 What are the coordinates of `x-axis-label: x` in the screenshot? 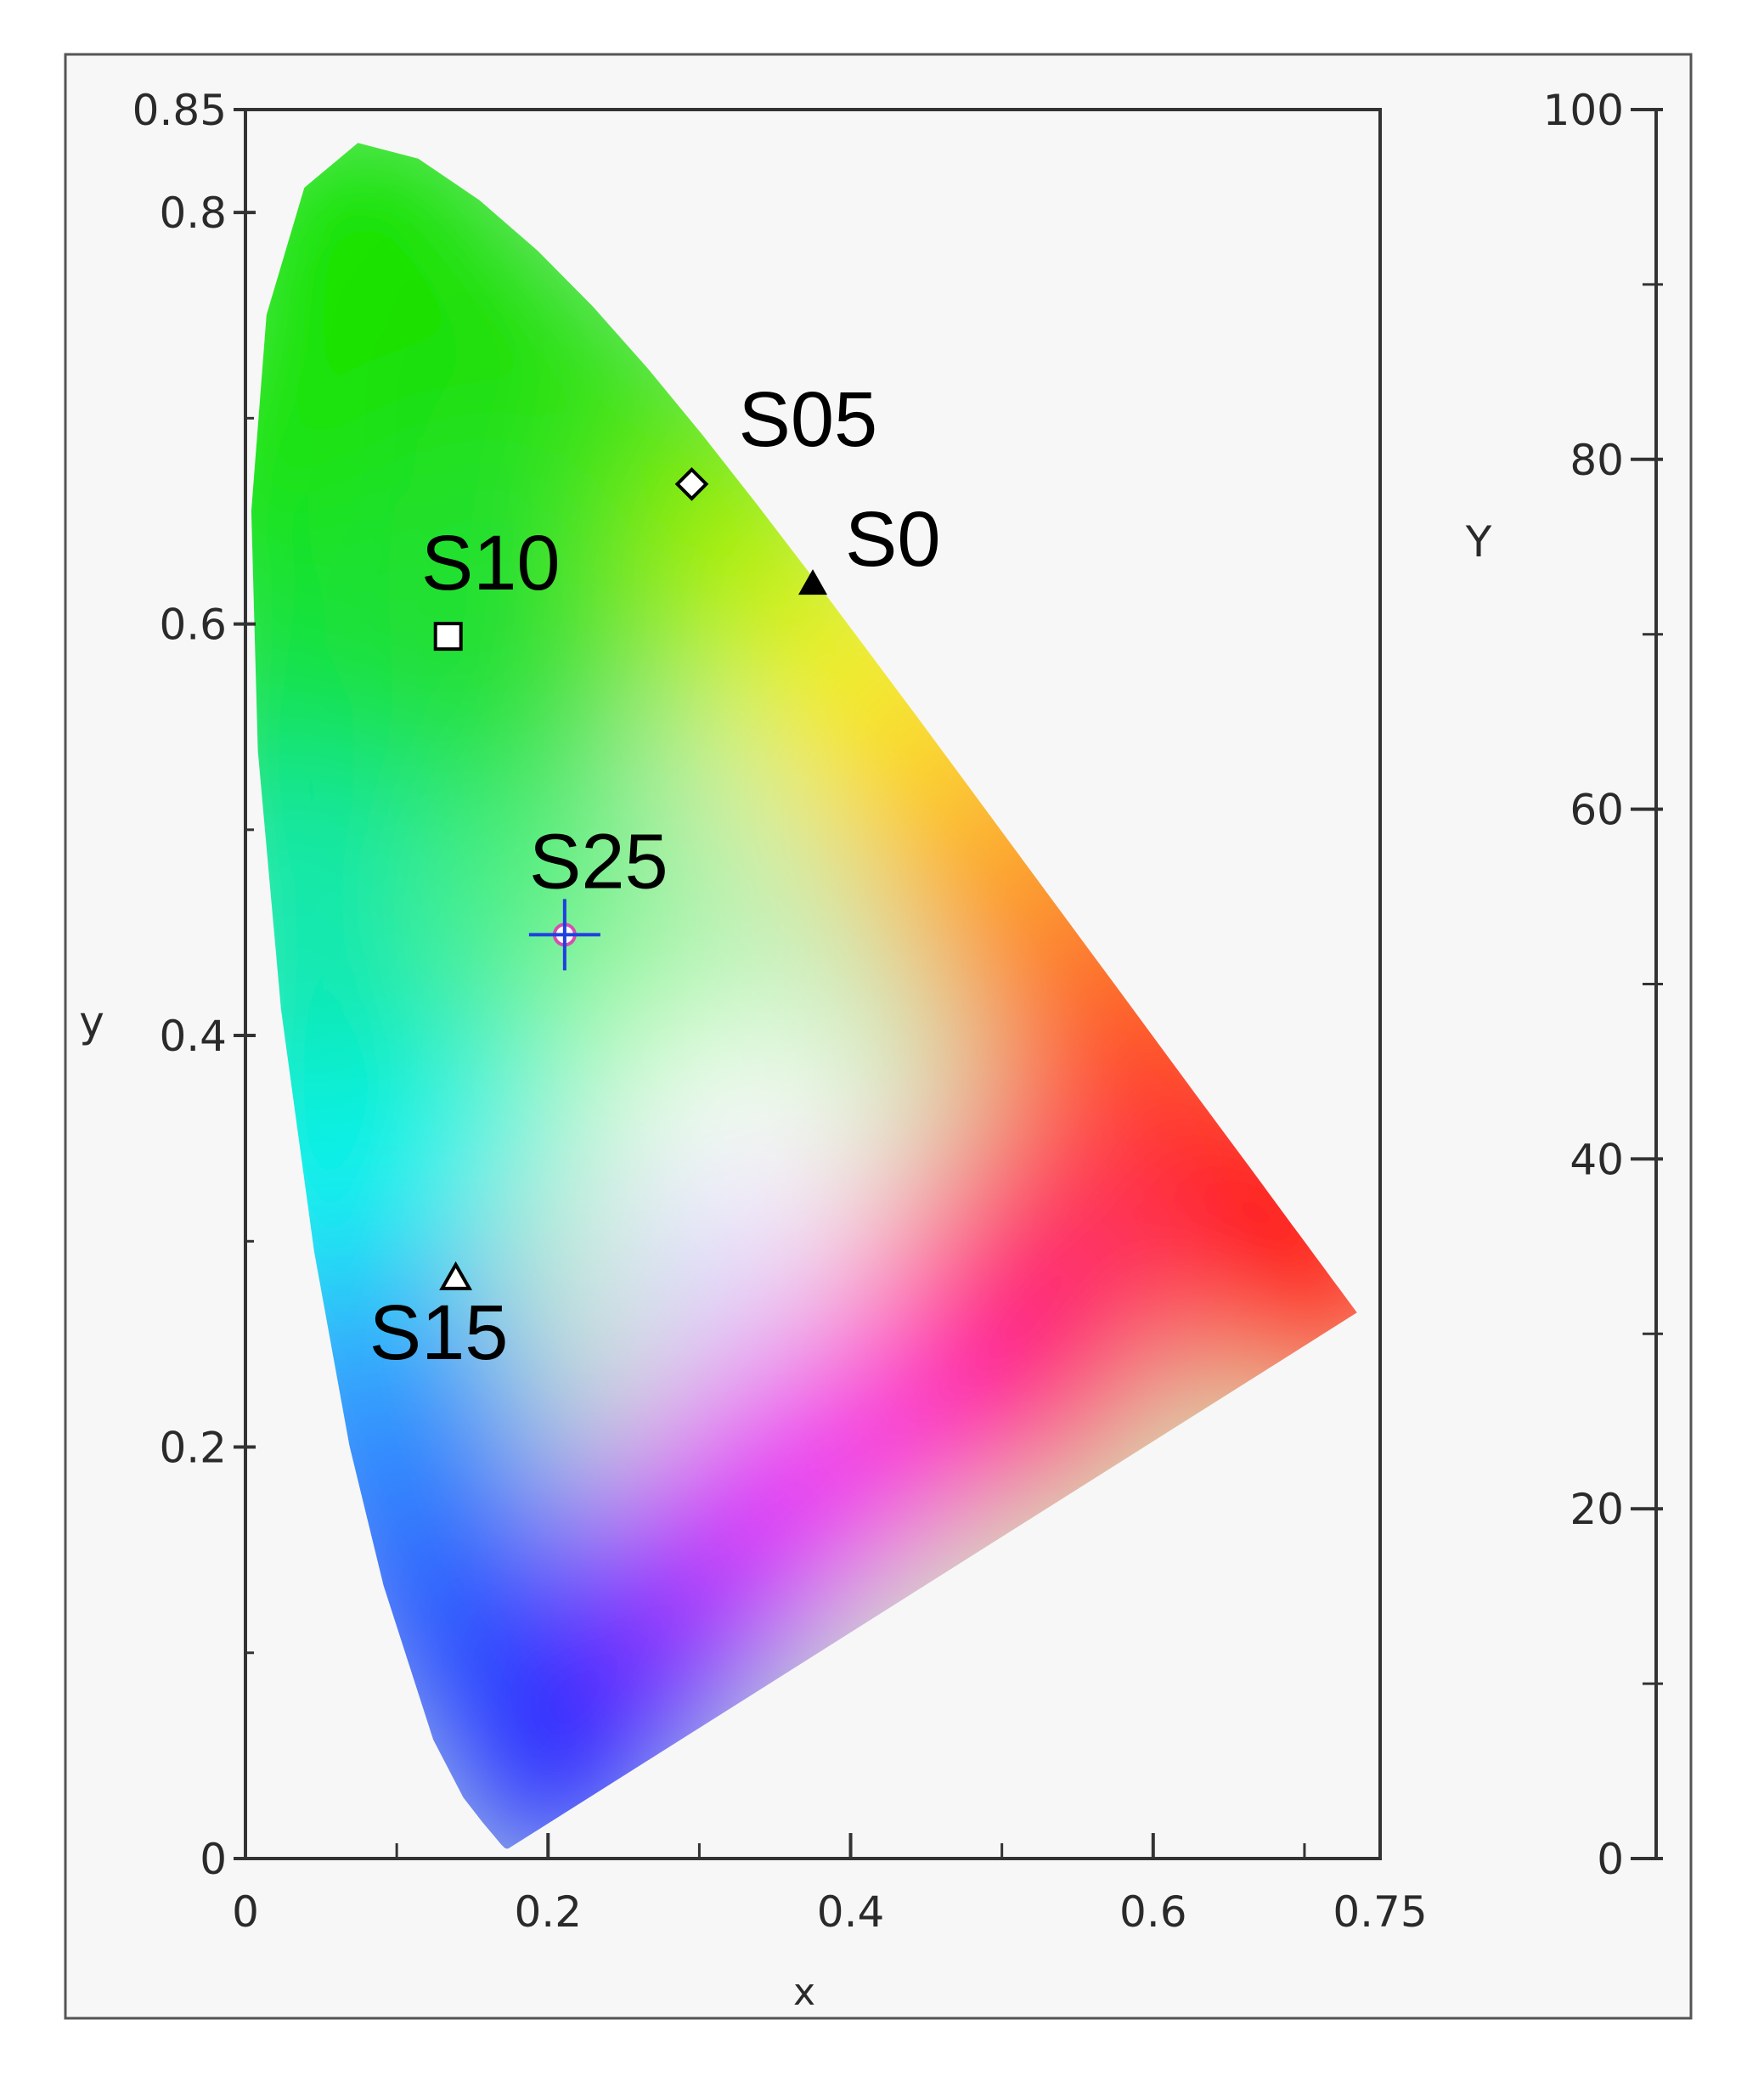 It's located at (804, 1992).